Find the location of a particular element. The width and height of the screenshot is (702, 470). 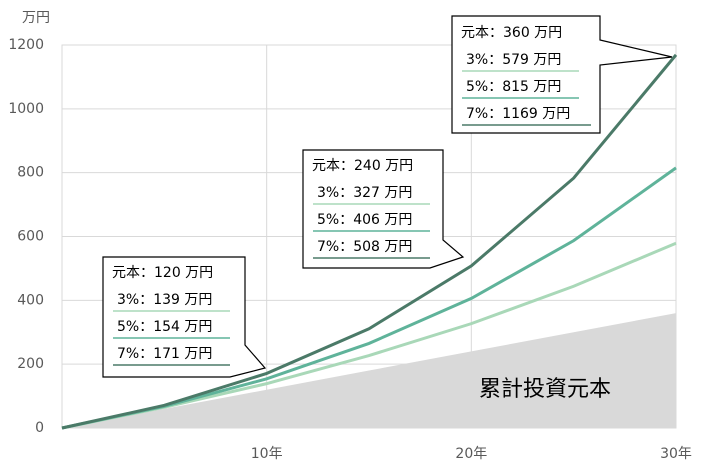

callout: 元本：120 万円 3%：139 万円 5%：154 万円 7%：171 万円 is located at coordinates (184, 317).